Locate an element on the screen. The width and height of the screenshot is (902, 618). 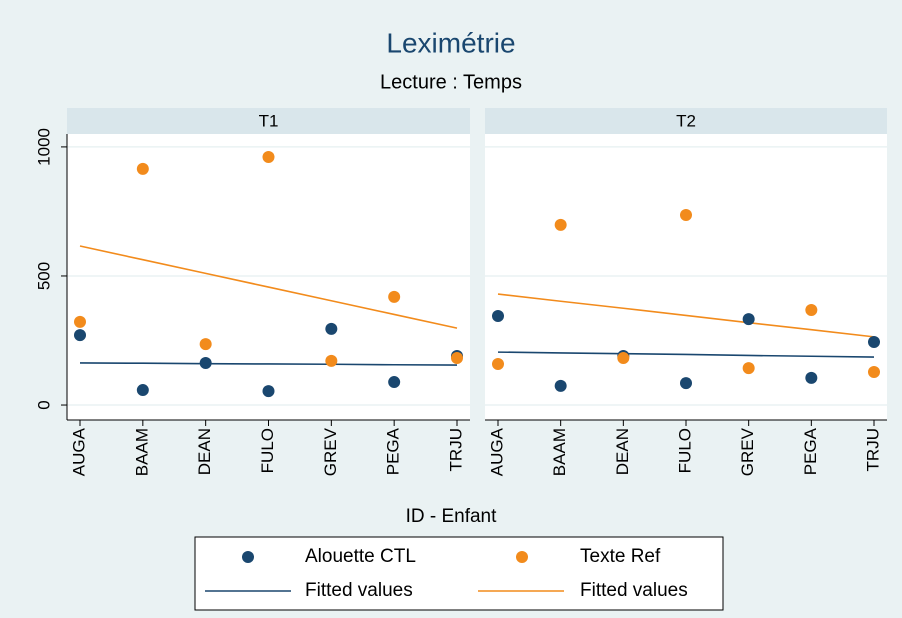
y-tick-label: 0 is located at coordinates (43, 404).